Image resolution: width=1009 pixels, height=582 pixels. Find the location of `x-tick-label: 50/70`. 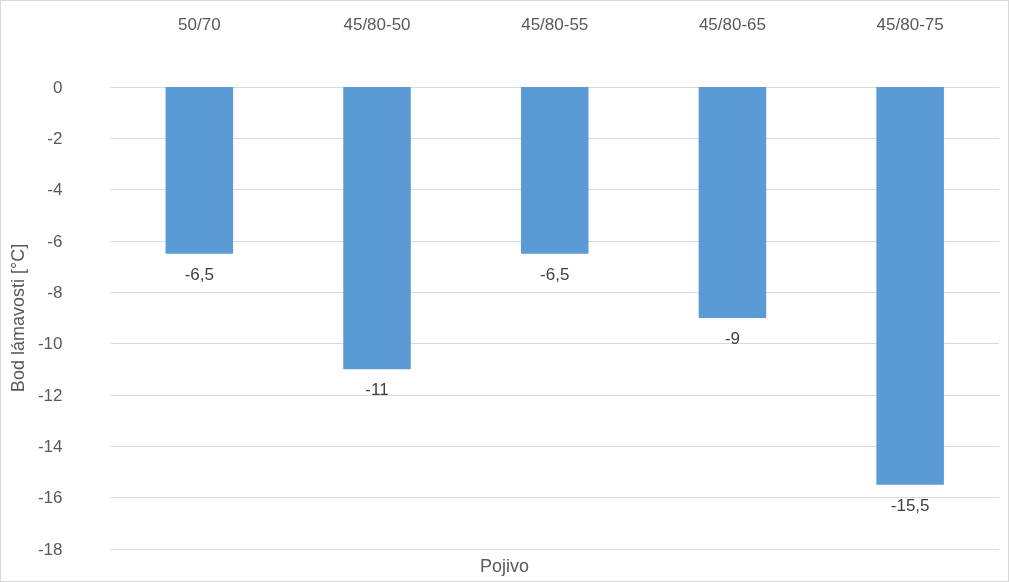

x-tick-label: 50/70 is located at coordinates (199, 24).